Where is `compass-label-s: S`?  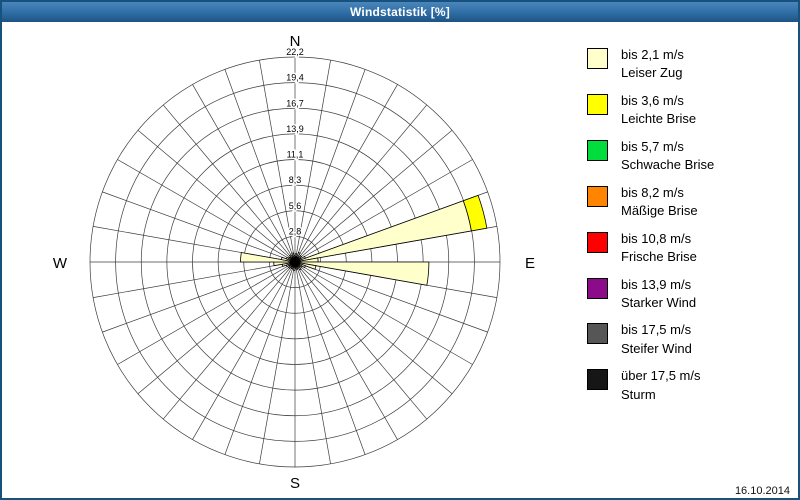
compass-label-s: S is located at coordinates (295, 483).